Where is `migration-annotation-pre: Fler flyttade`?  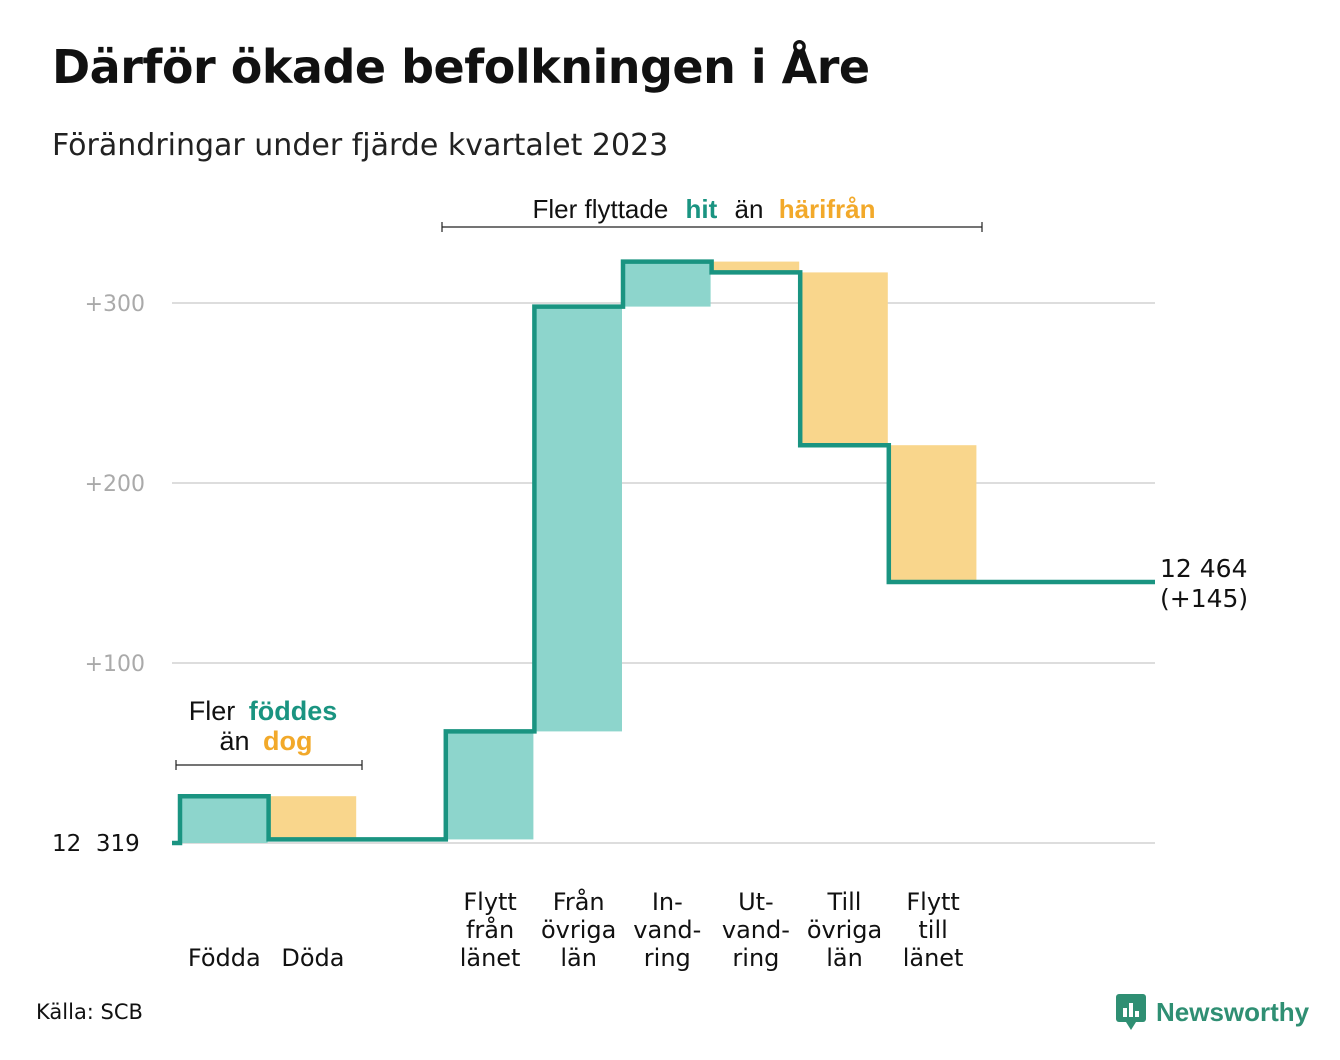
migration-annotation-pre: Fler flyttade is located at coordinates (600, 209).